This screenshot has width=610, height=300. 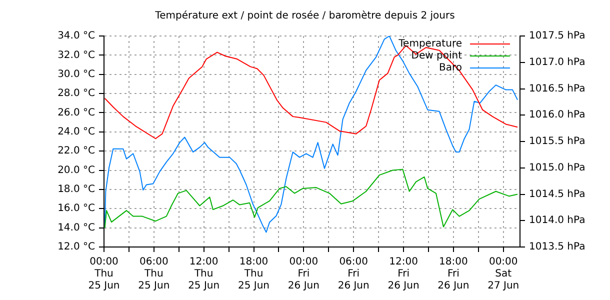 I want to click on x-tick-label: 00:00 Thu 25 Jun, so click(x=104, y=274).